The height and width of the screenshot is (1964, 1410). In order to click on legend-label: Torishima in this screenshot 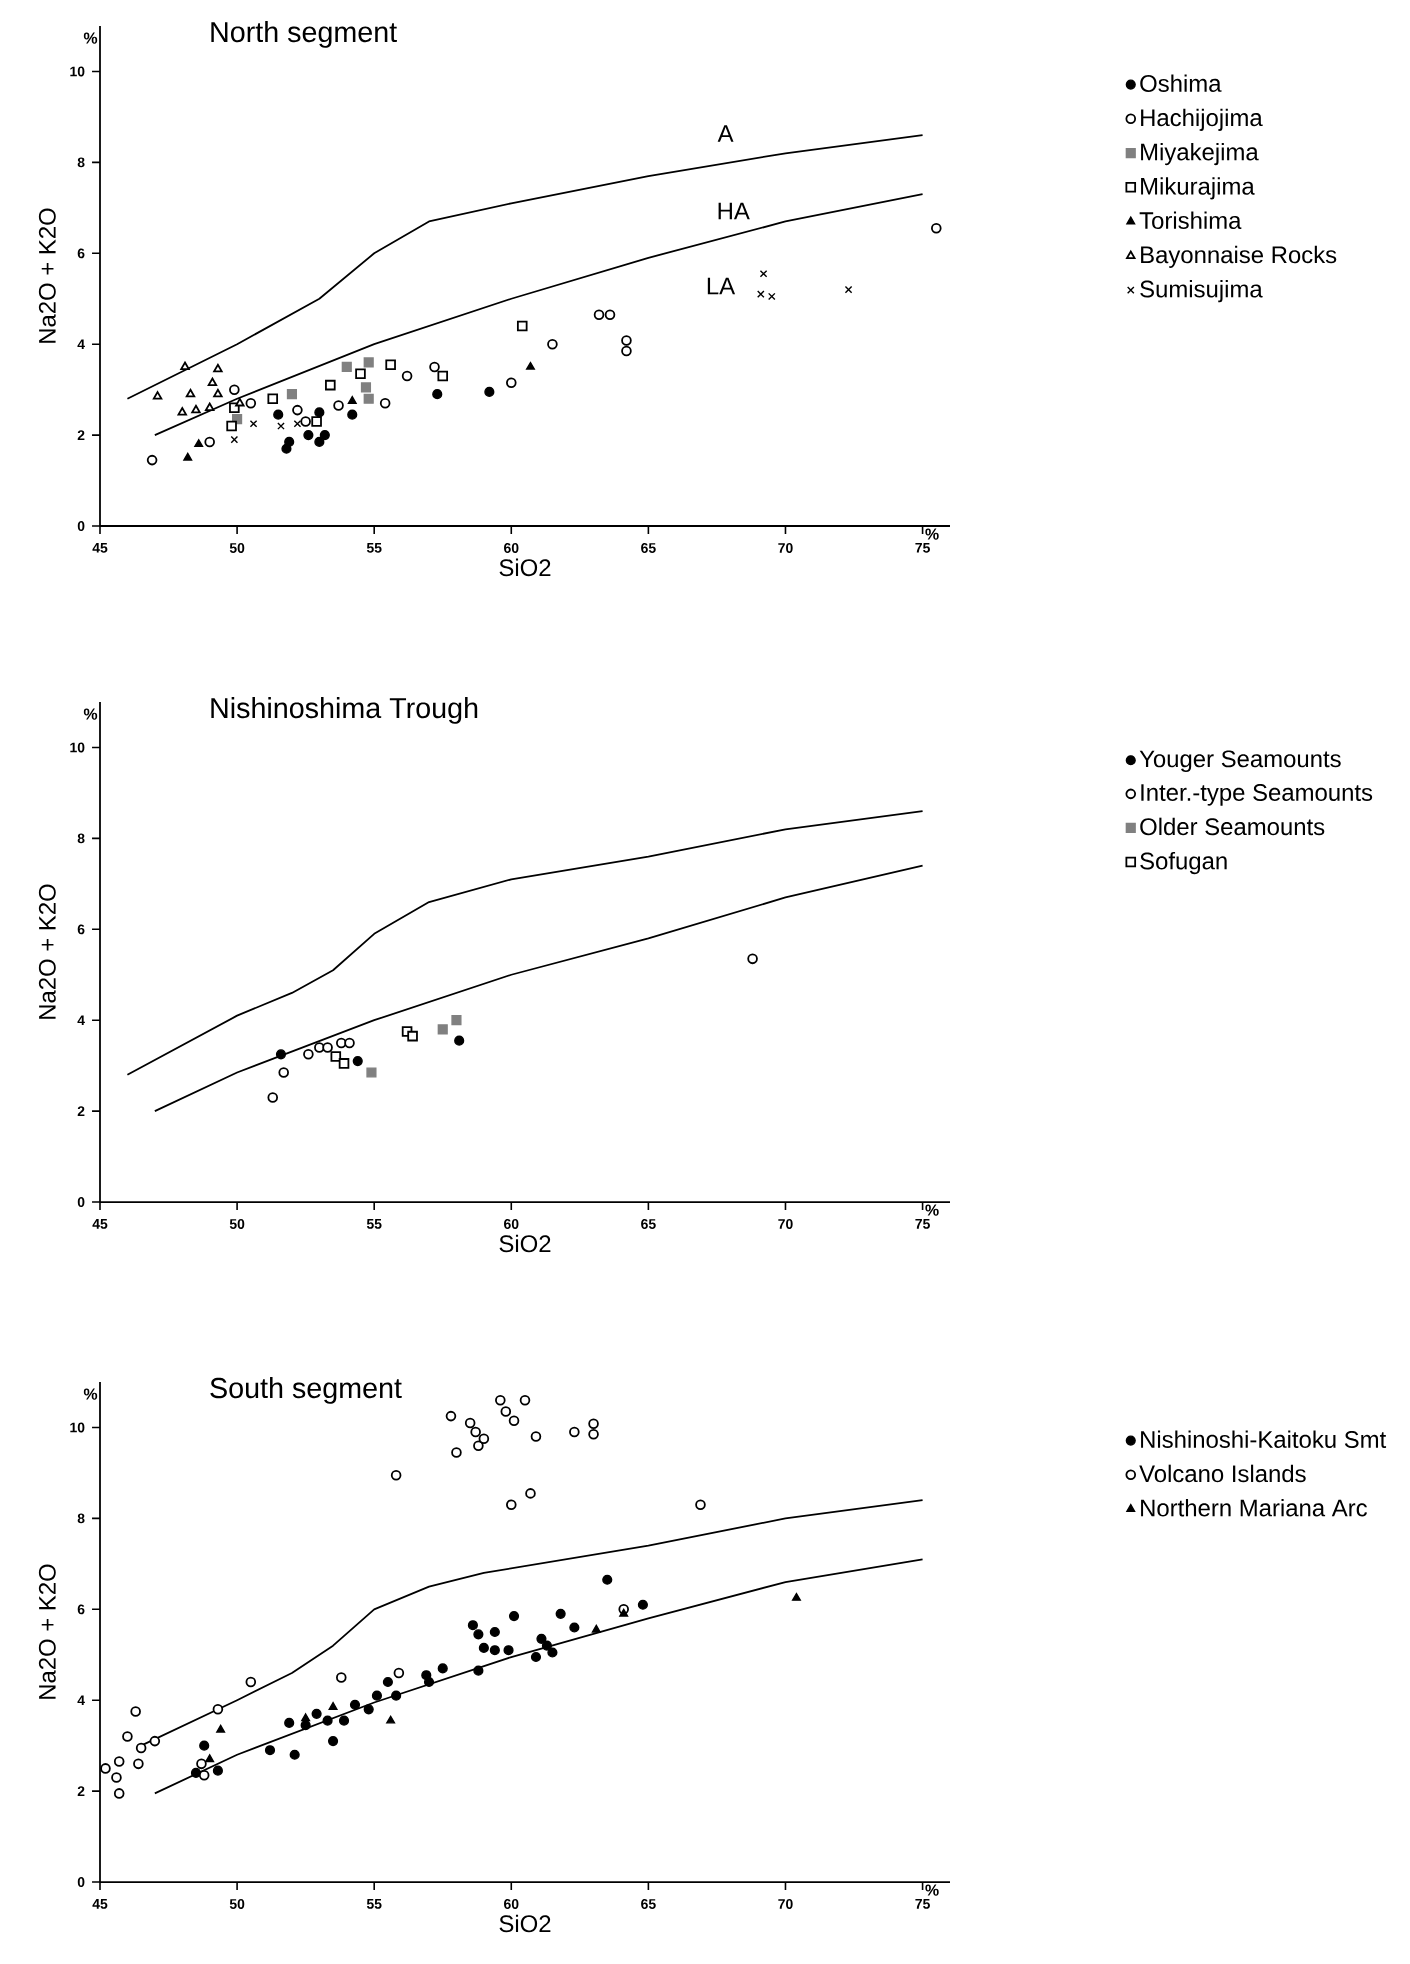, I will do `click(1190, 220)`.